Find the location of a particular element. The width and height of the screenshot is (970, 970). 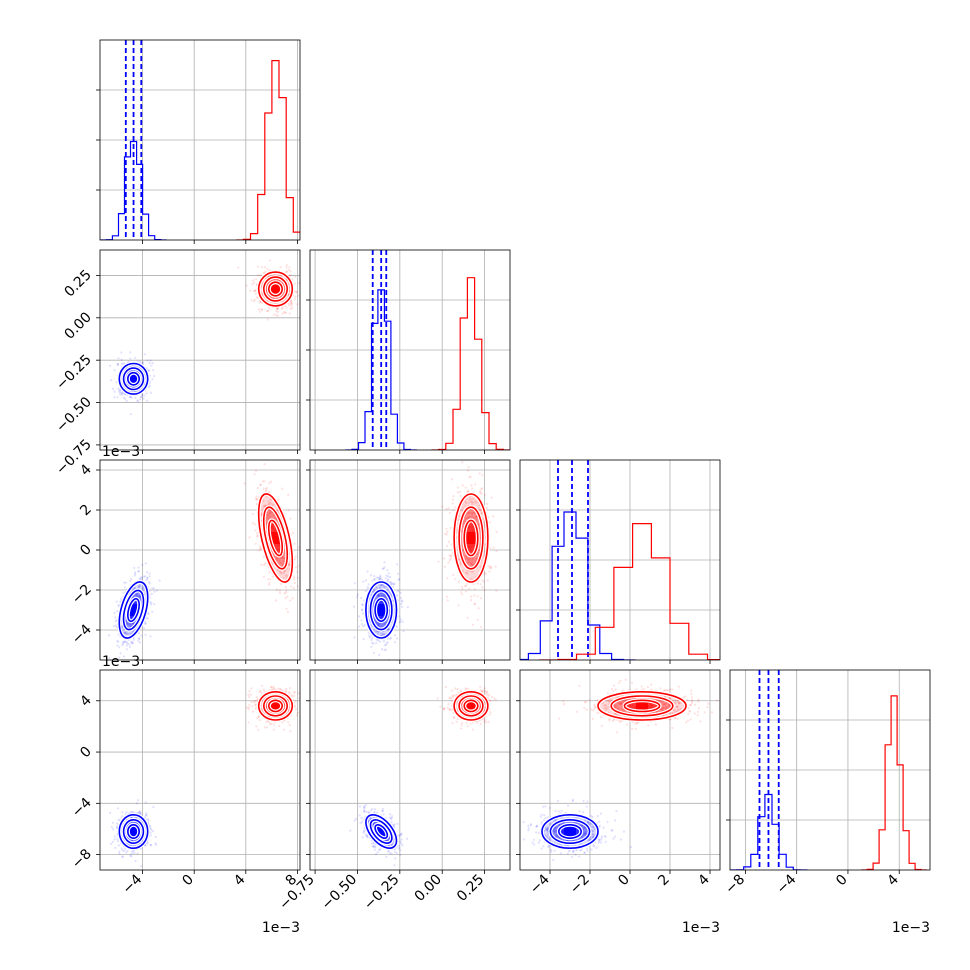

x-tick-label: −0.25 is located at coordinates (382, 893).